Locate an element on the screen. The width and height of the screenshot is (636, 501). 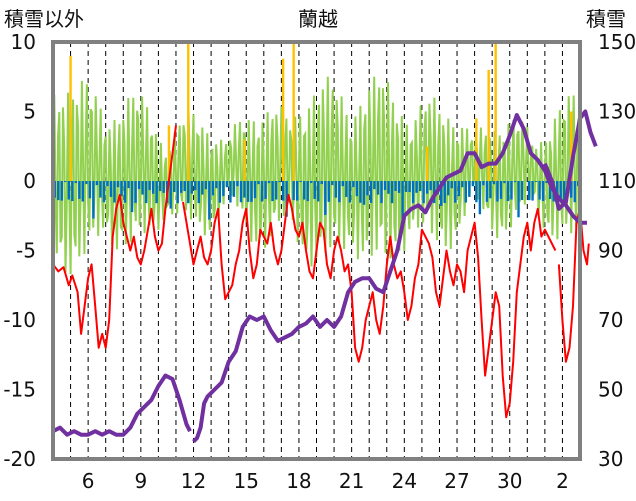
y2-tick-label: 70 is located at coordinates (610, 320).